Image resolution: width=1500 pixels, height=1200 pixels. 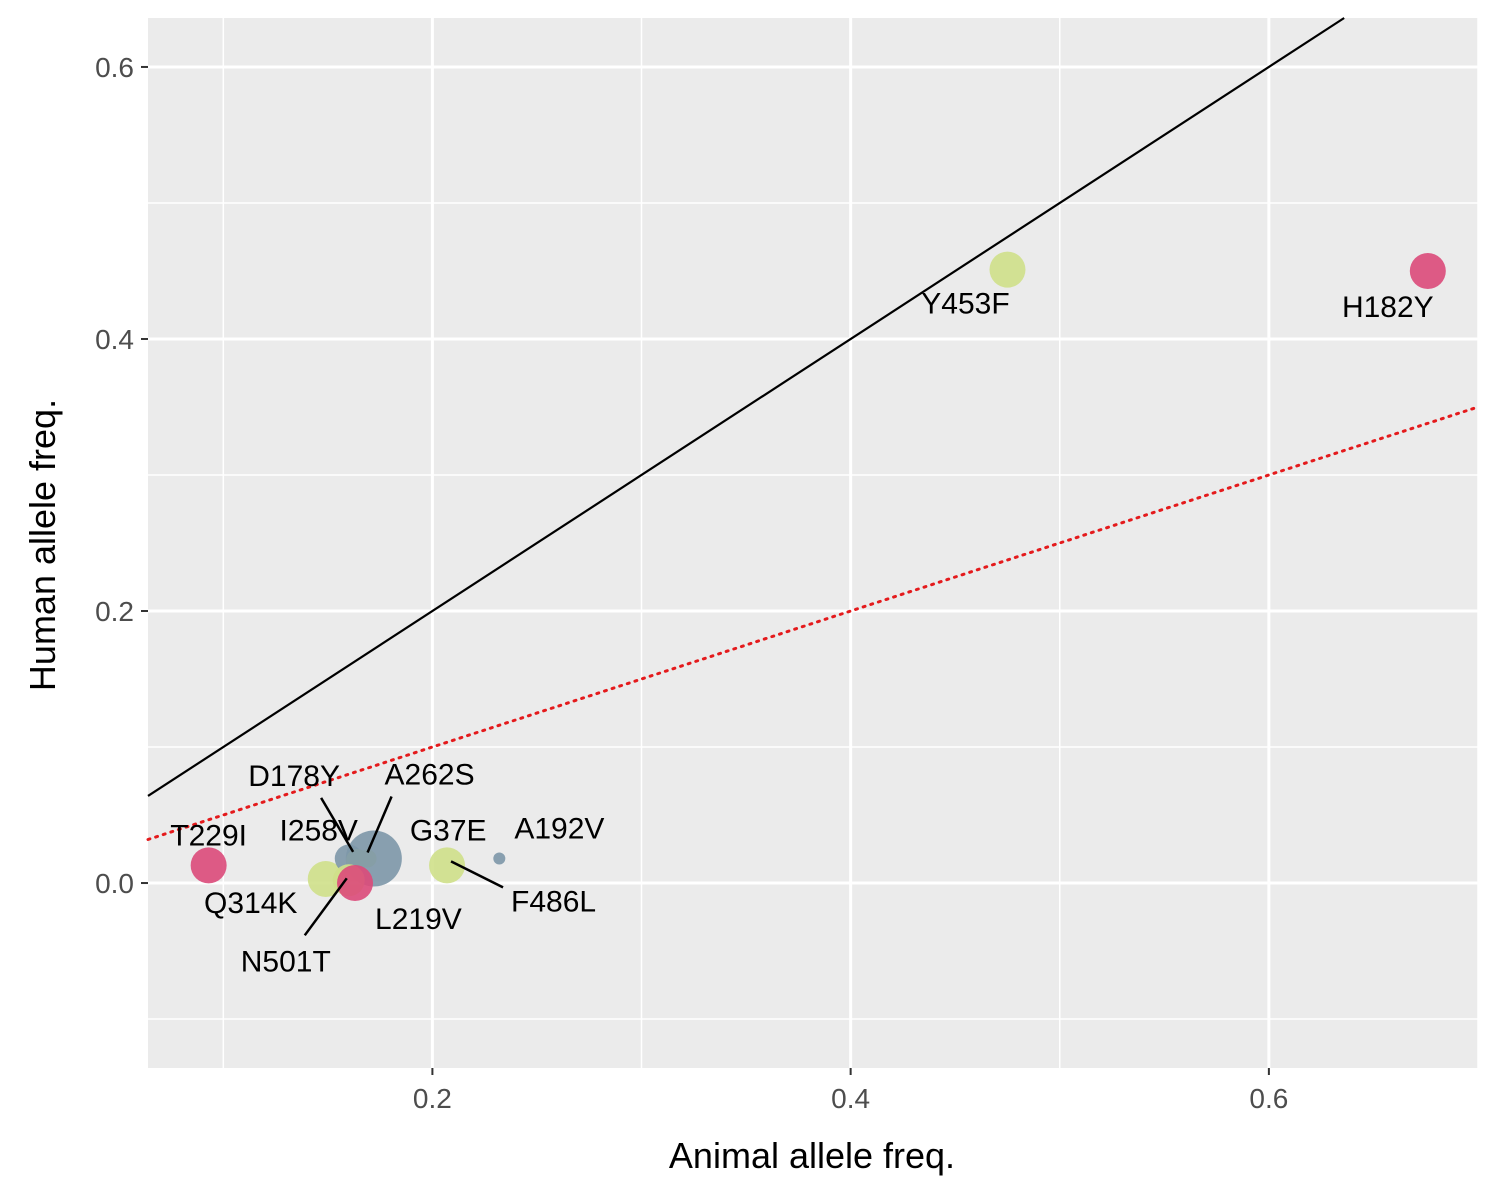 I want to click on label-i258v: I258V, so click(x=319, y=831).